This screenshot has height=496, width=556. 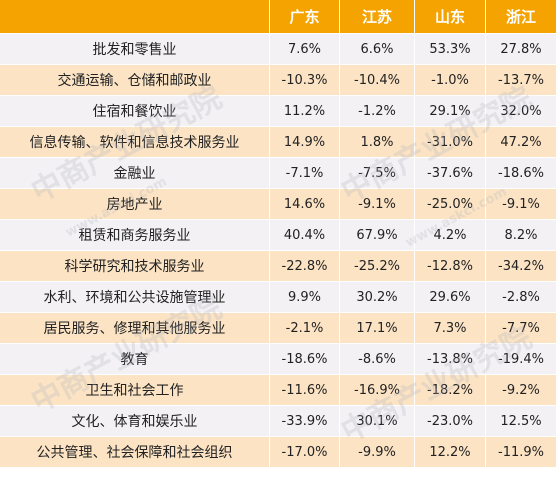 I want to click on value-shandong: -13.8%, so click(x=450, y=359).